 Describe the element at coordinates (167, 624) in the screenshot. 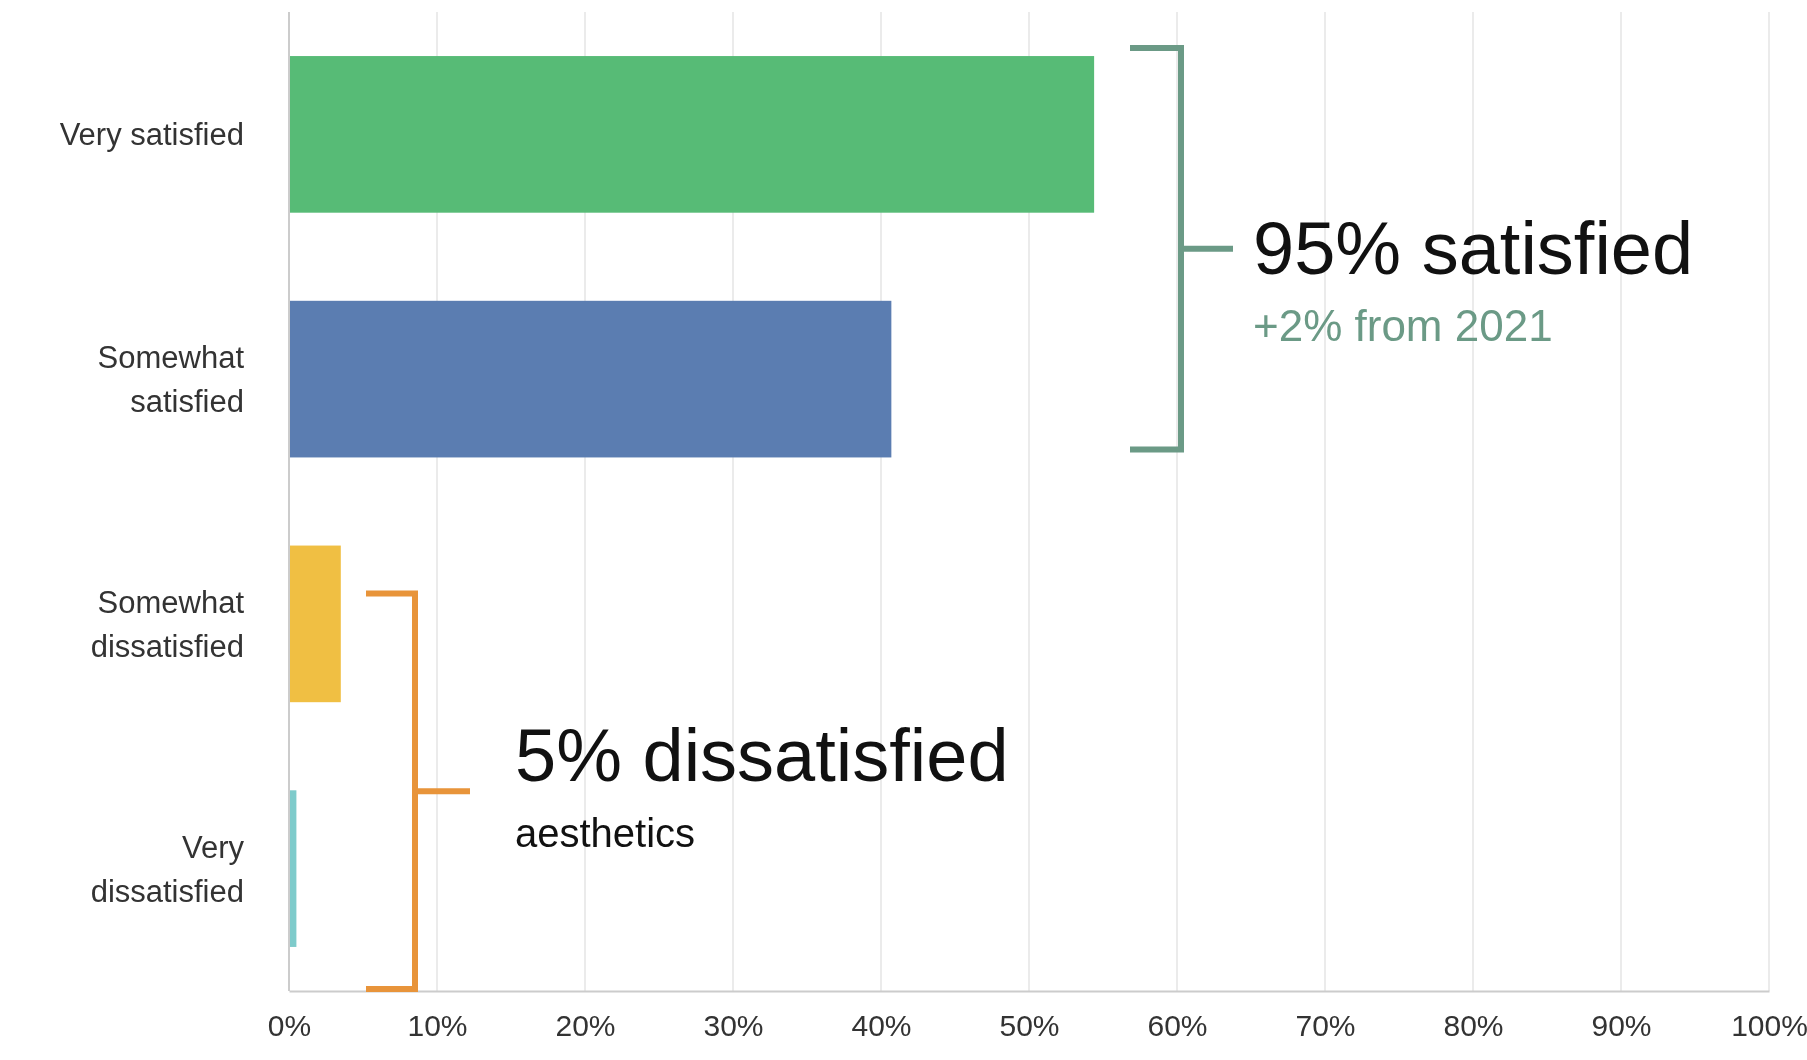

I see `y-tick-label: Somewhat dissatisfied` at that location.